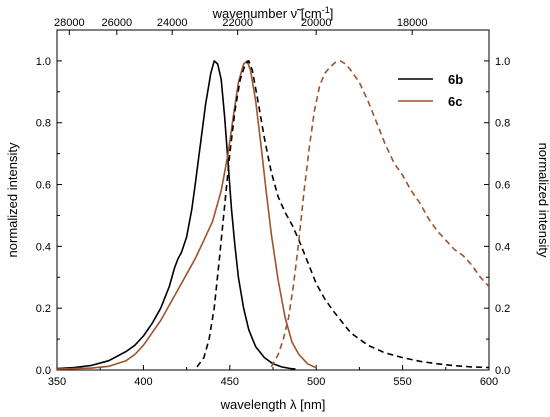  I want to click on y-tick-label: 0.0, so click(43, 371).